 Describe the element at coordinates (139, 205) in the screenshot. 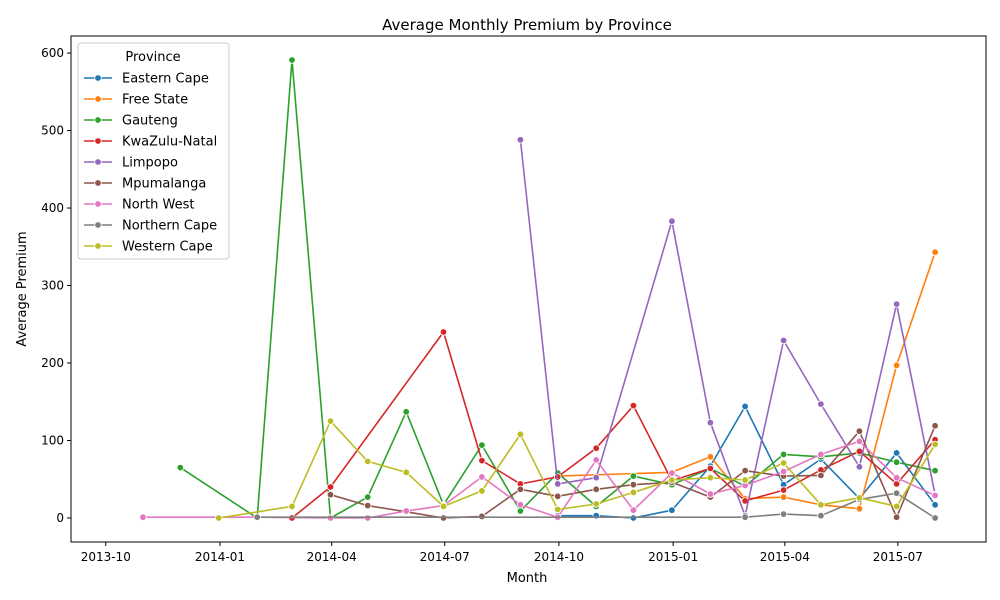

I see `legend-item-north-west: North West` at that location.